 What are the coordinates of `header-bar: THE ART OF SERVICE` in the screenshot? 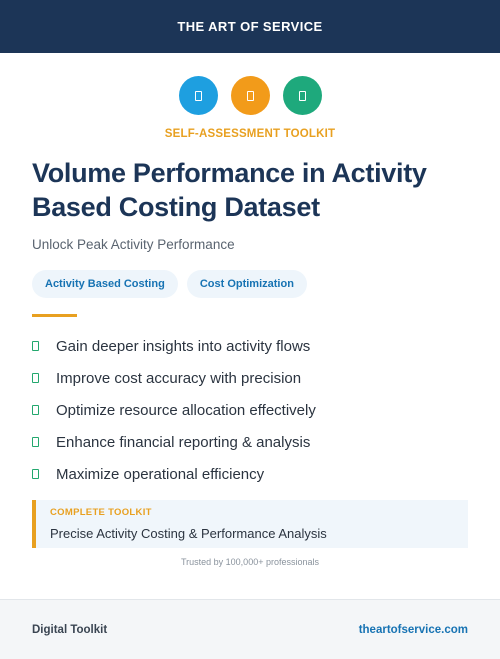 It's located at (250, 26).